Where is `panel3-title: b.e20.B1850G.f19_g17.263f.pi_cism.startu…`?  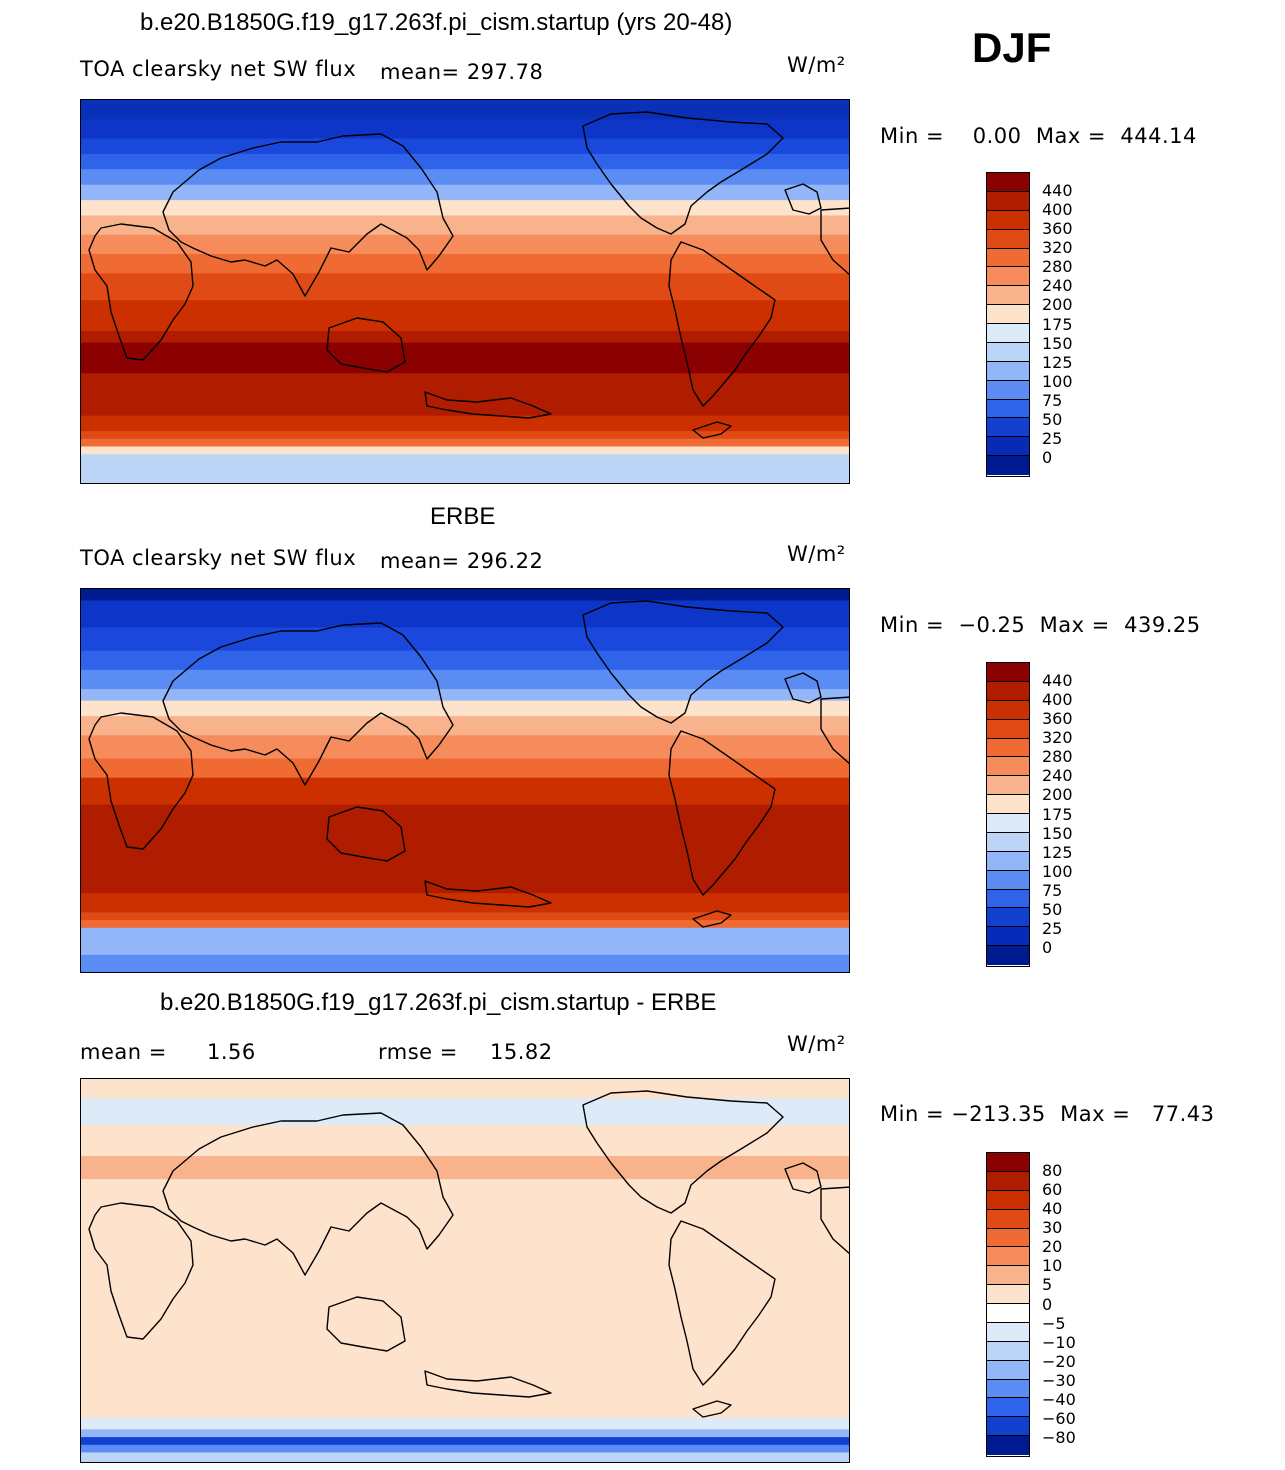 panel3-title: b.e20.B1850G.f19_g17.263f.pi_cism.startu… is located at coordinates (438, 1002).